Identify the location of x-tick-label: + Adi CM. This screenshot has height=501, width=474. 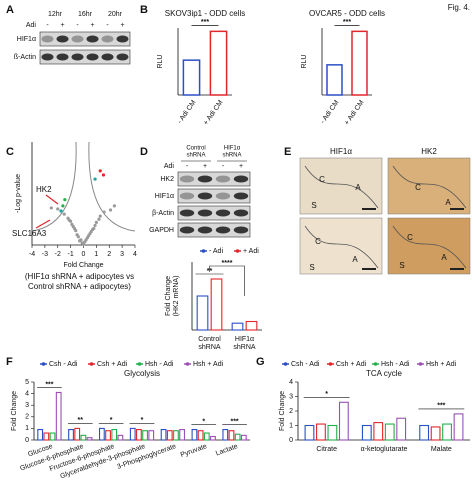
(214, 113).